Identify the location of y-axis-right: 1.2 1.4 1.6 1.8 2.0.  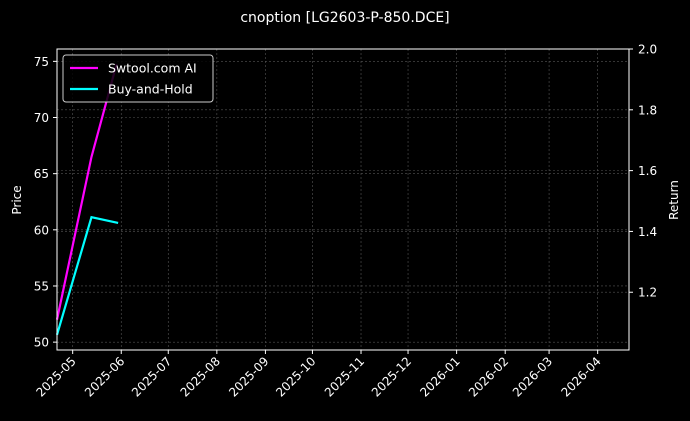
(643, 171).